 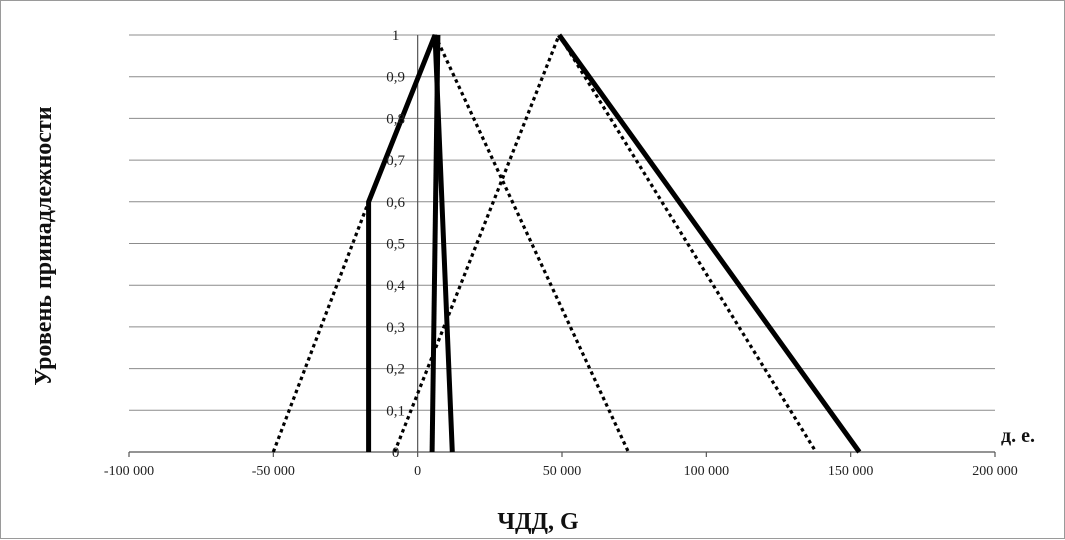 What do you see at coordinates (395, 78) in the screenshot?
I see `y-tick-label-9: 0,9` at bounding box center [395, 78].